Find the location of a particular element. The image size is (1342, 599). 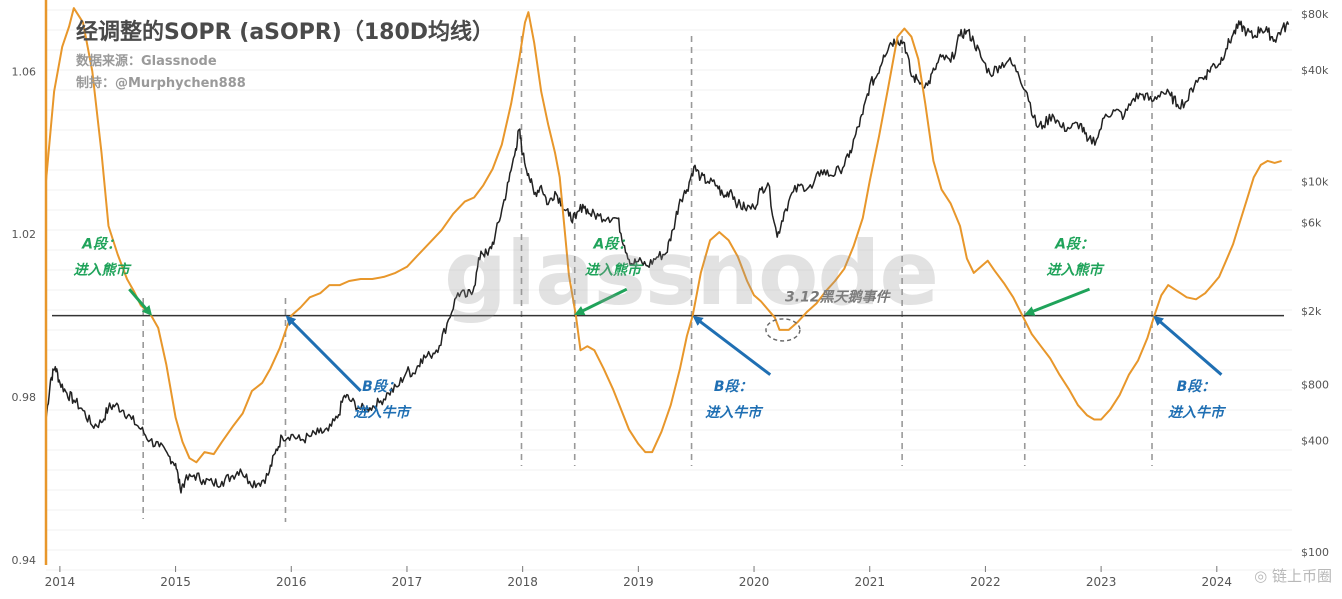

y-right-tick: $100 is located at coordinates (1315, 552).